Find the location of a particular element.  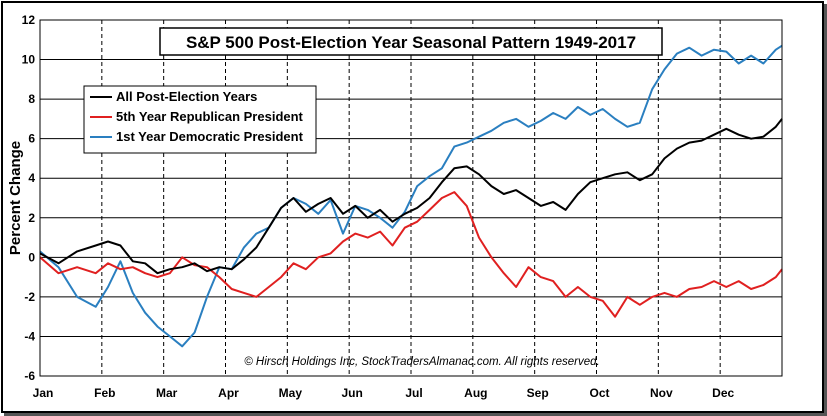

x-tick-label: Nov is located at coordinates (661, 393).